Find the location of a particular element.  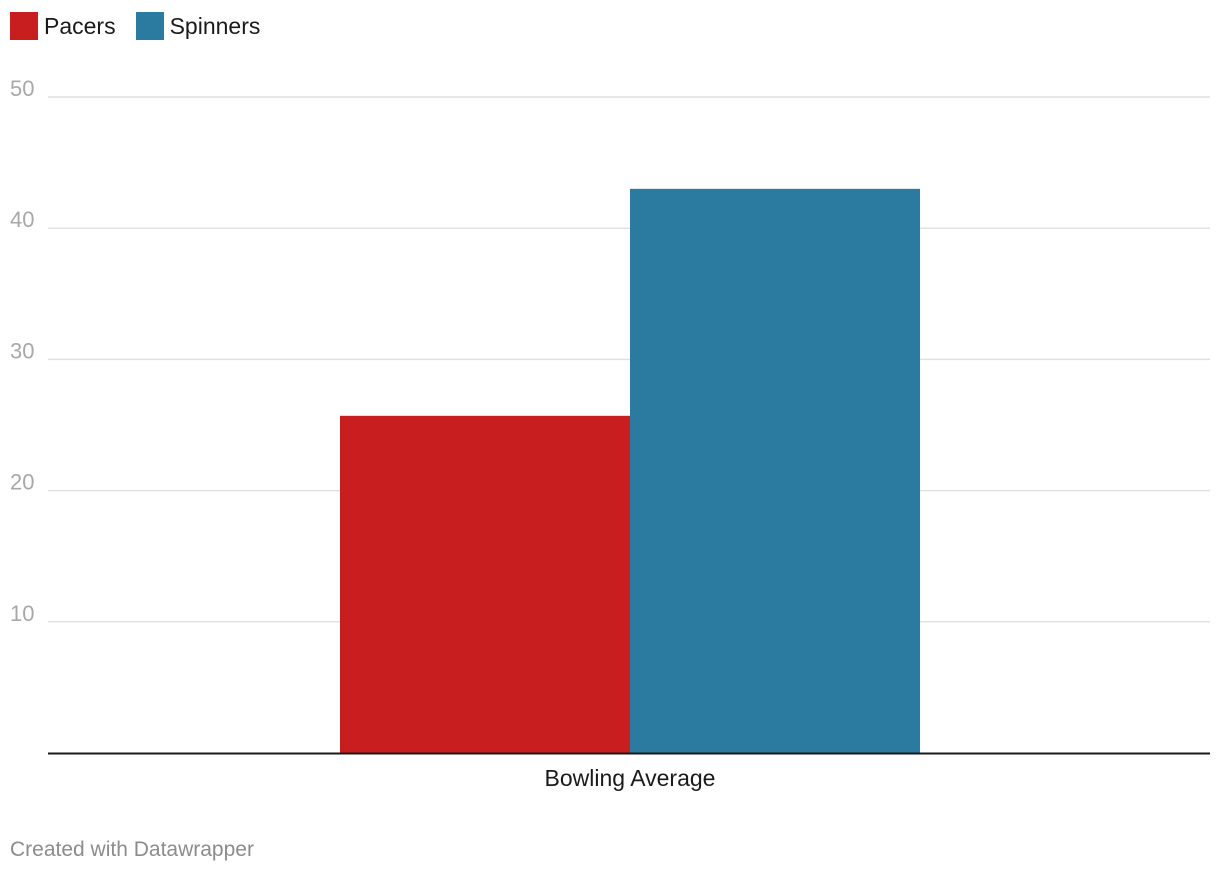

y-tick-label: 40 is located at coordinates (22, 219).